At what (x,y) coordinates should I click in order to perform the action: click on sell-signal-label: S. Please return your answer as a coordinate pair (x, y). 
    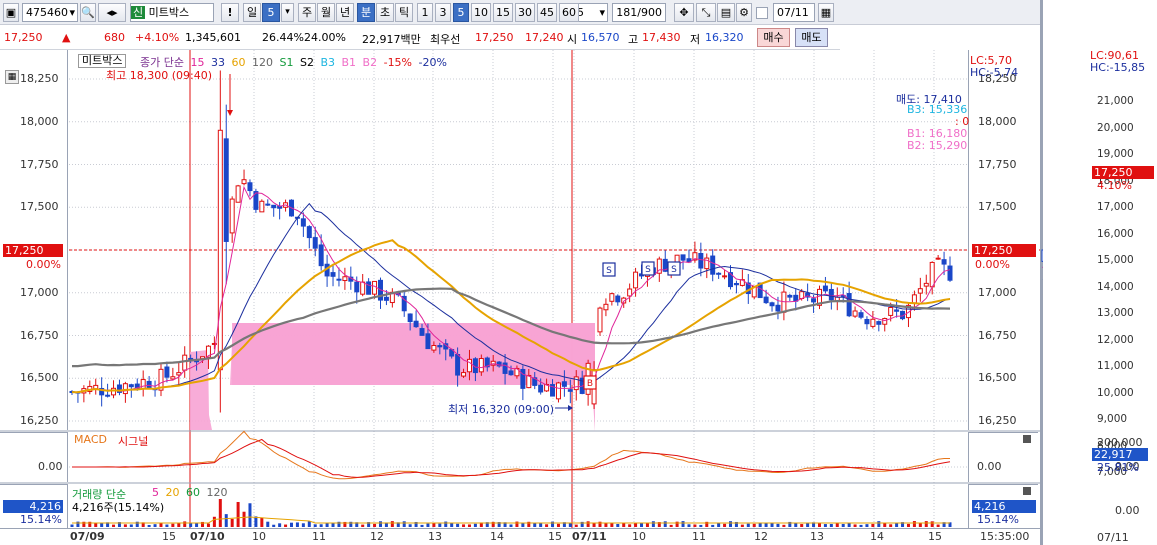
    Looking at the image, I should click on (648, 270).